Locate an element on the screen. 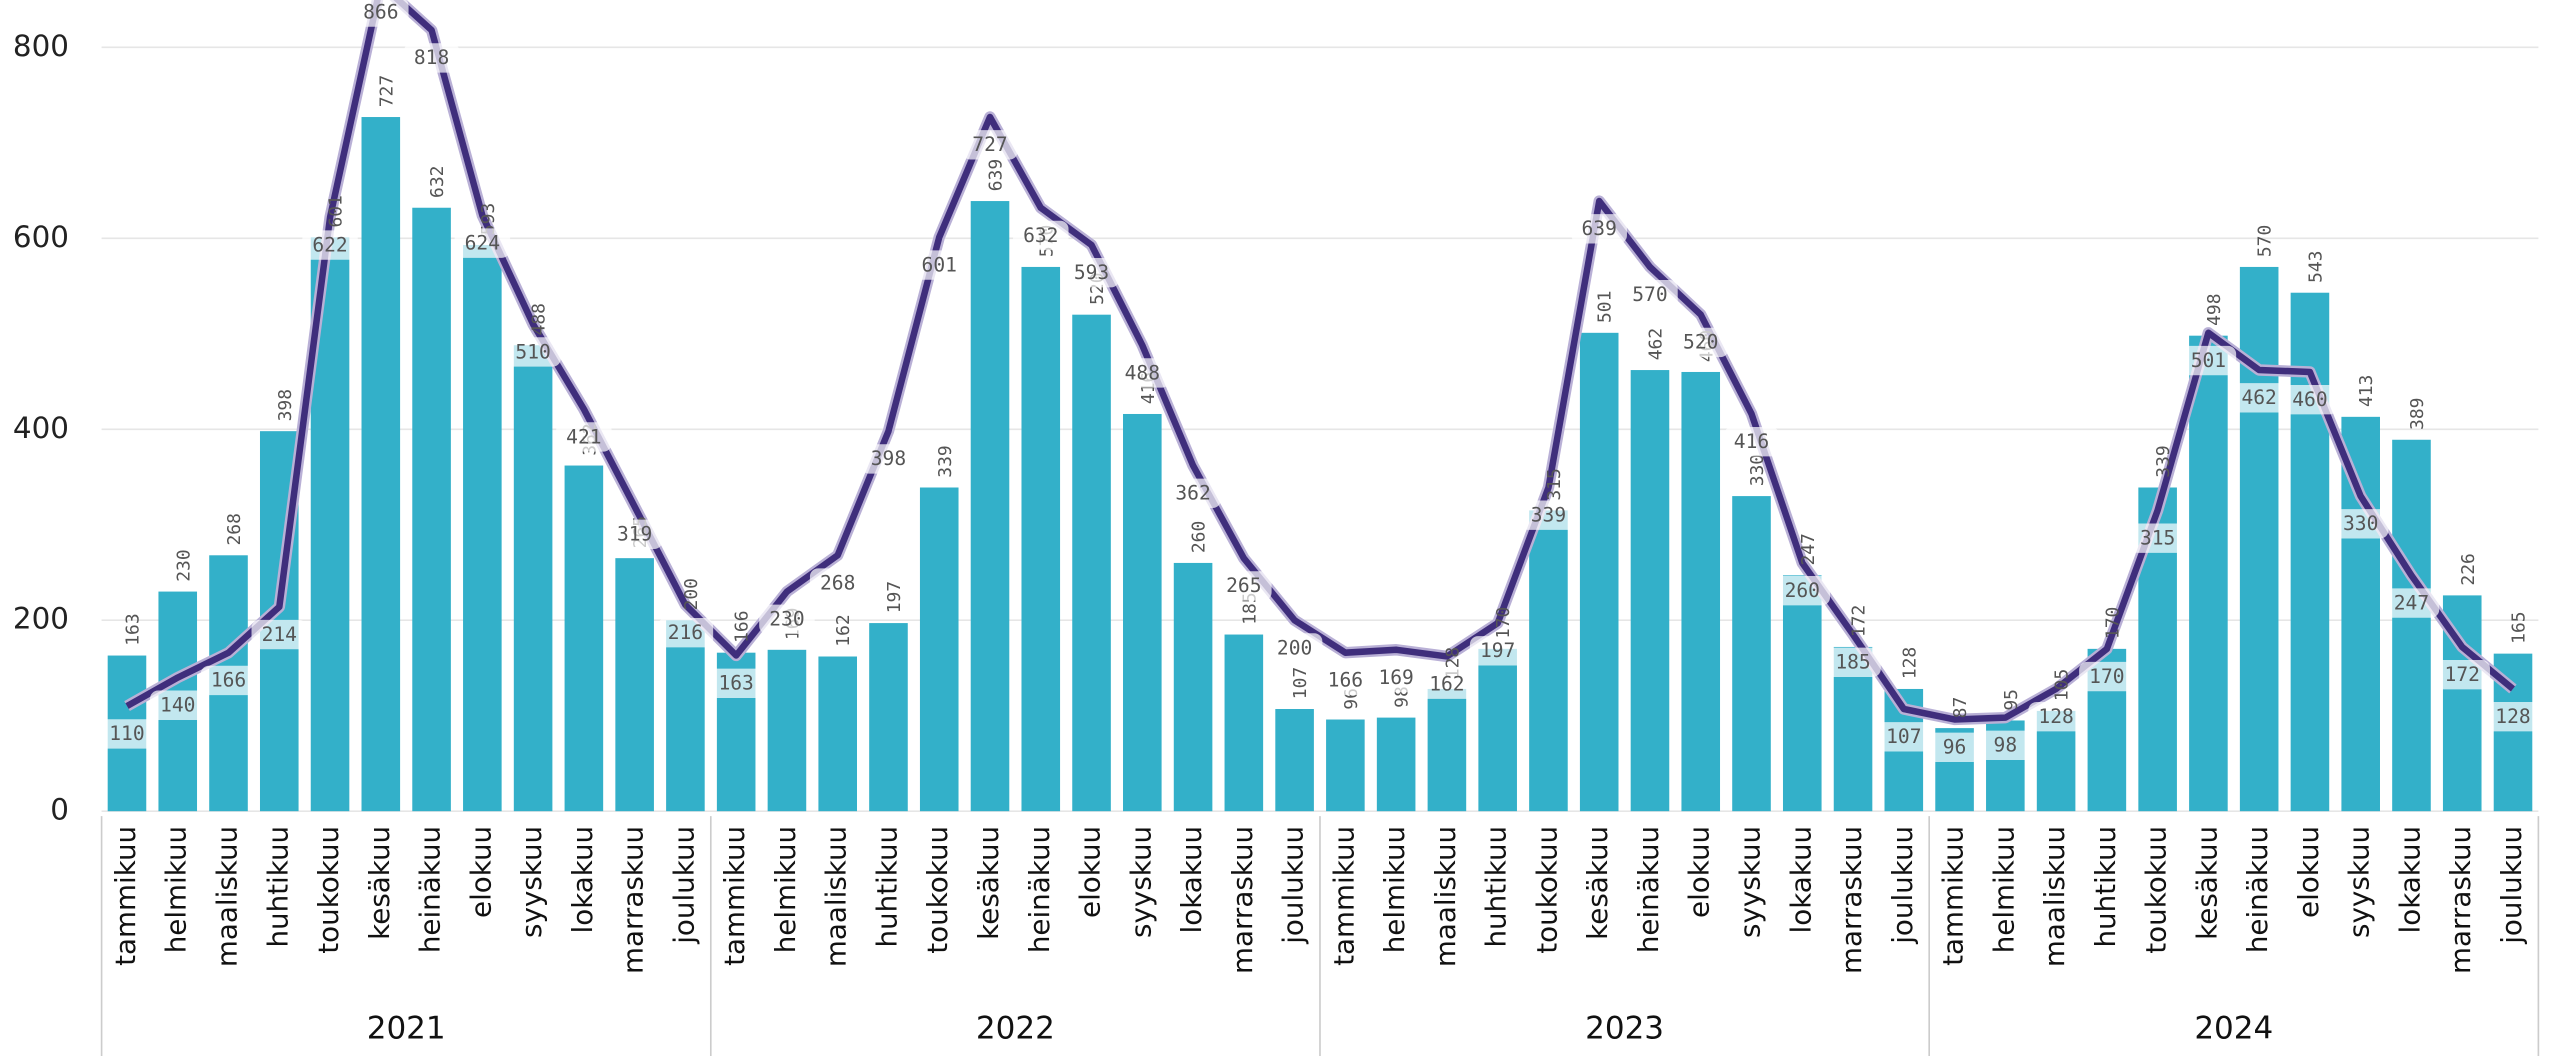  line-label: 216 is located at coordinates (685, 632).